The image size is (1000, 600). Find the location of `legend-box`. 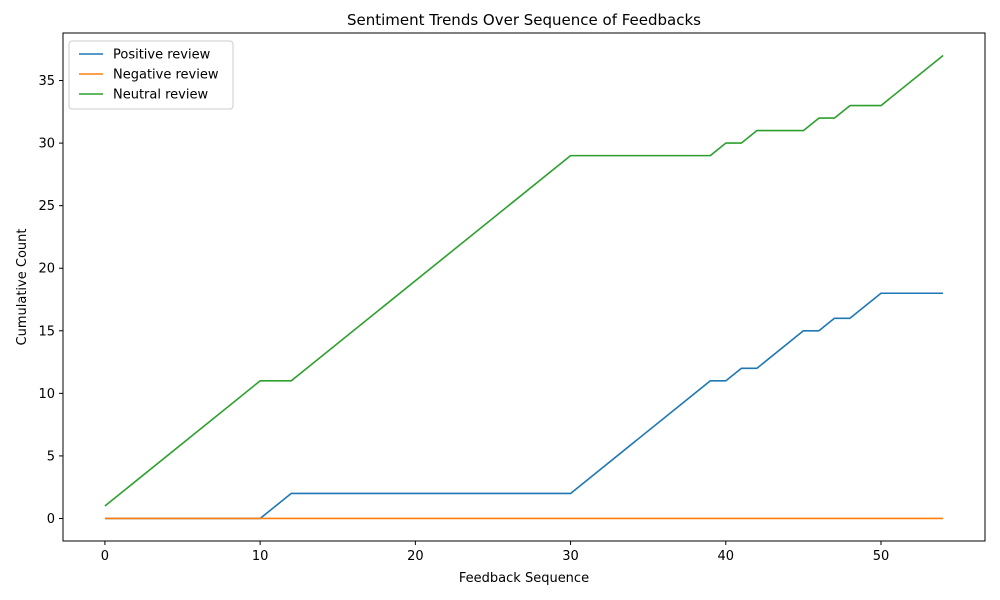

legend-box is located at coordinates (151, 75).